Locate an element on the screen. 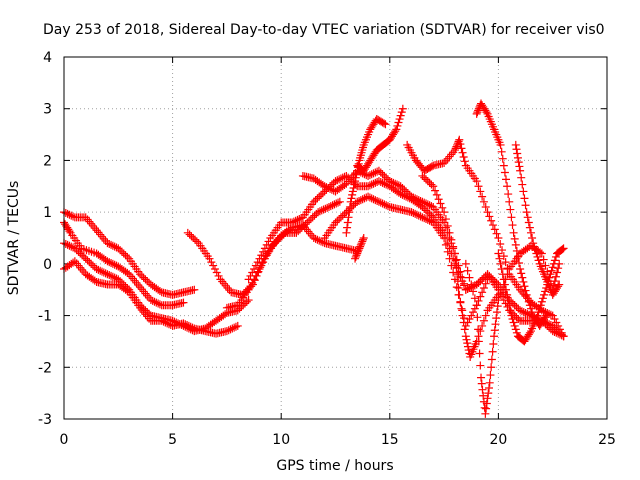 The image size is (640, 480). x-tick-label: 20 is located at coordinates (498, 440).